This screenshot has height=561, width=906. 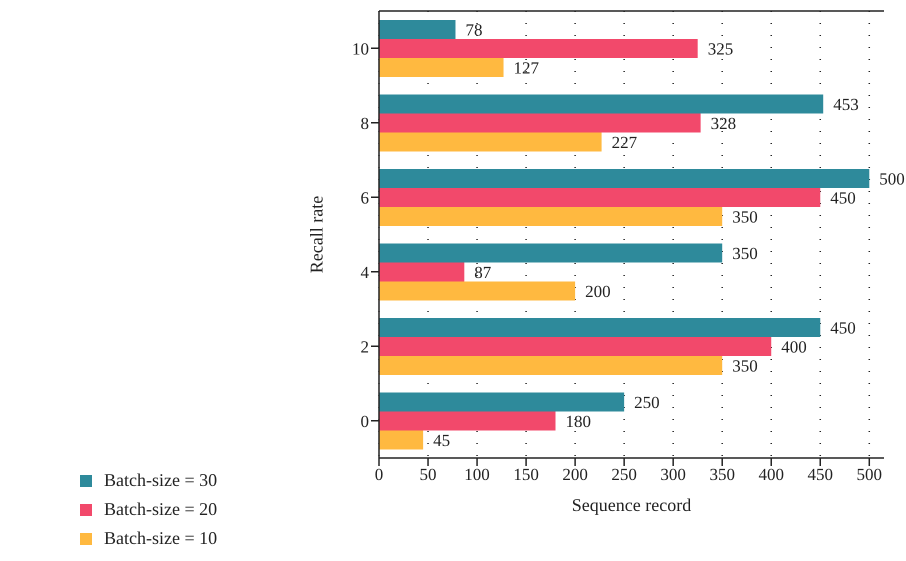 What do you see at coordinates (428, 474) in the screenshot?
I see `x-tick-label: 50` at bounding box center [428, 474].